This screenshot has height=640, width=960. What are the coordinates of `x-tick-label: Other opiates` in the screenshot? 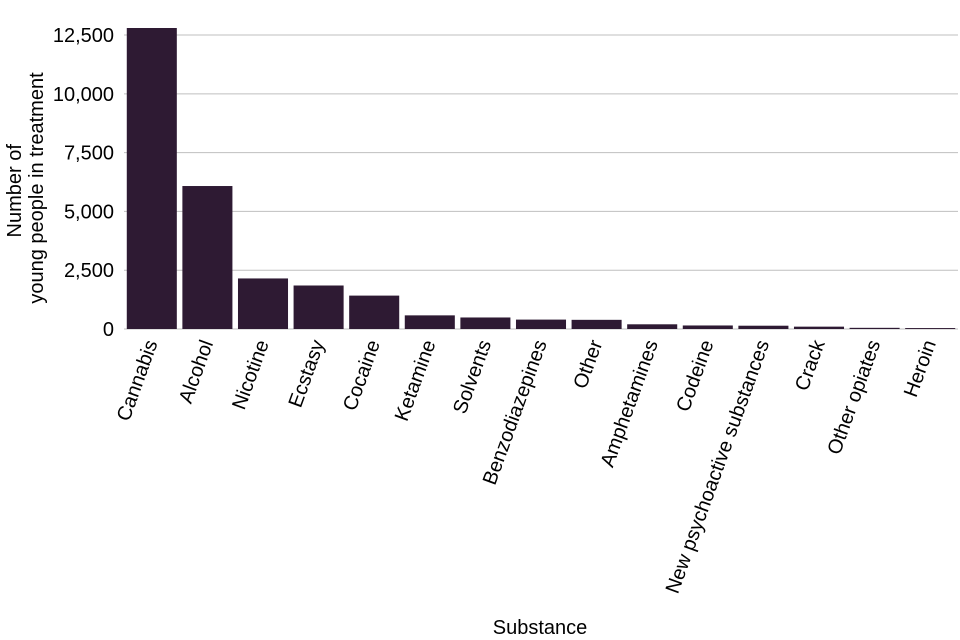 It's located at (855, 397).